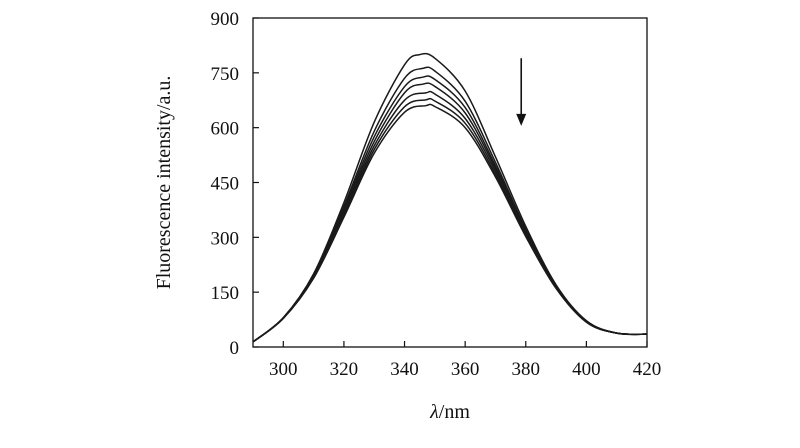  Describe the element at coordinates (434, 412) in the screenshot. I see `x-axis-title-symbol: λ` at that location.